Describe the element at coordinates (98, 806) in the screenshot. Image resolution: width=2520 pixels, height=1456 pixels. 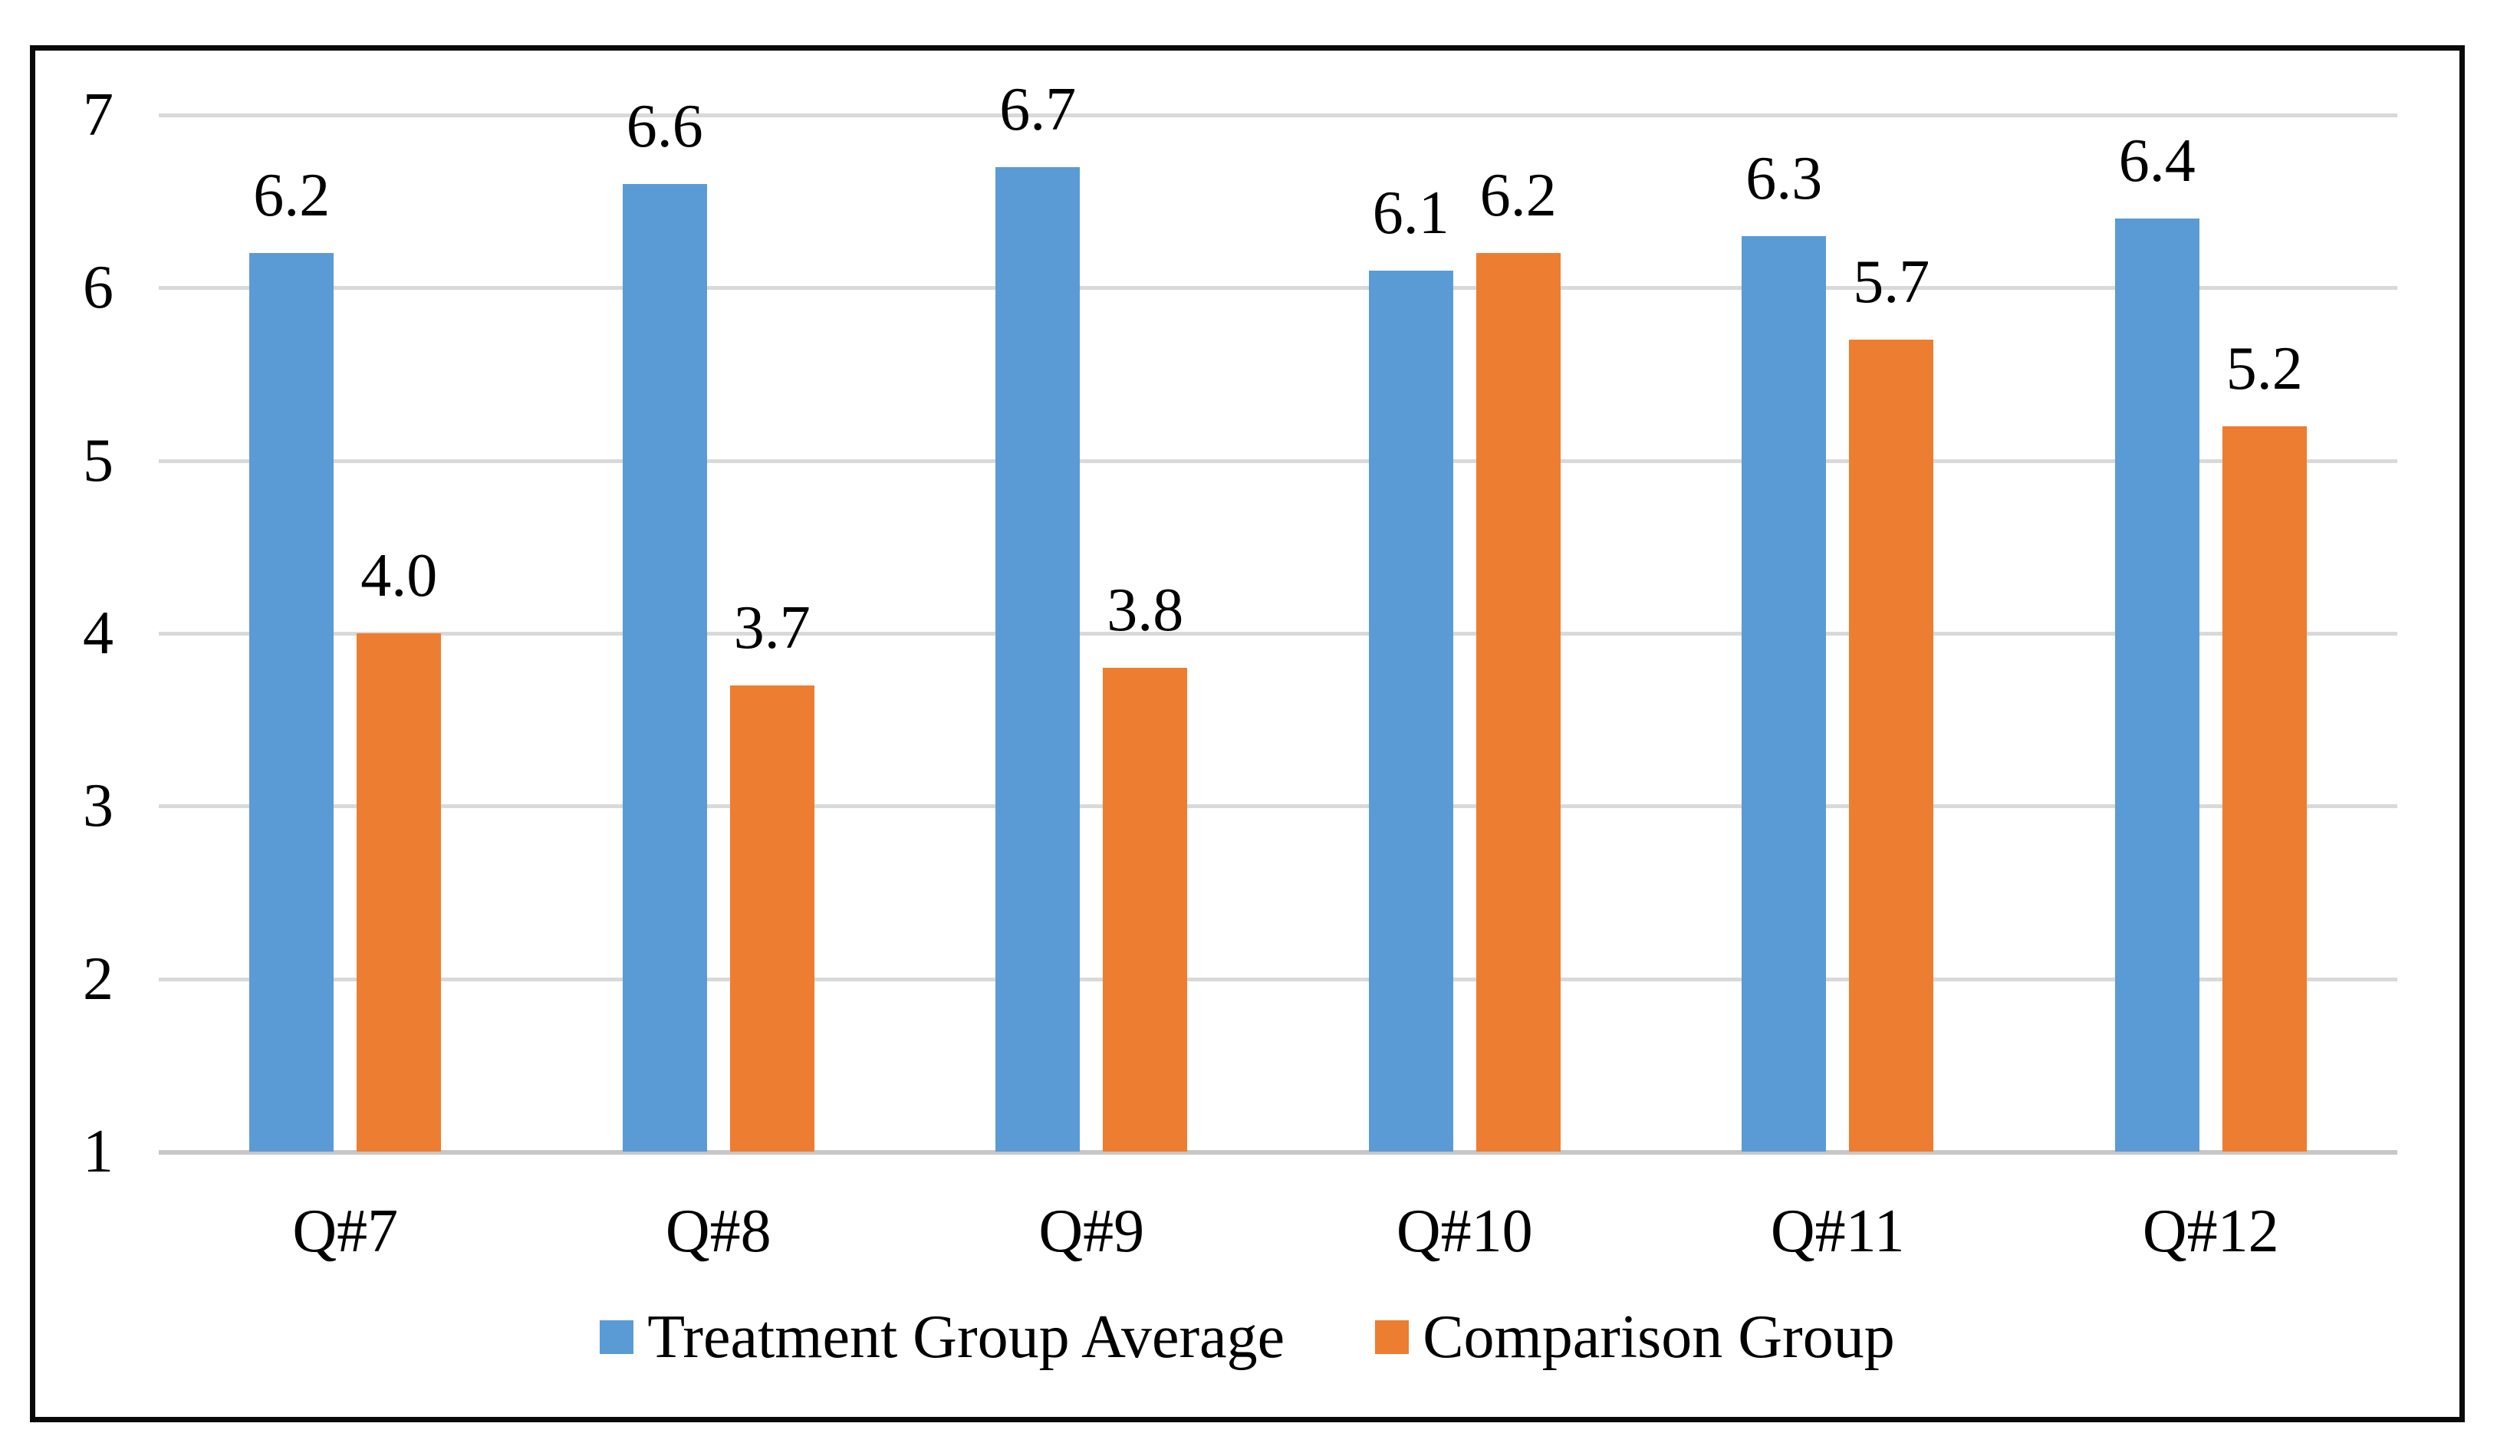
I see `y-axis-tick-label: 3` at that location.